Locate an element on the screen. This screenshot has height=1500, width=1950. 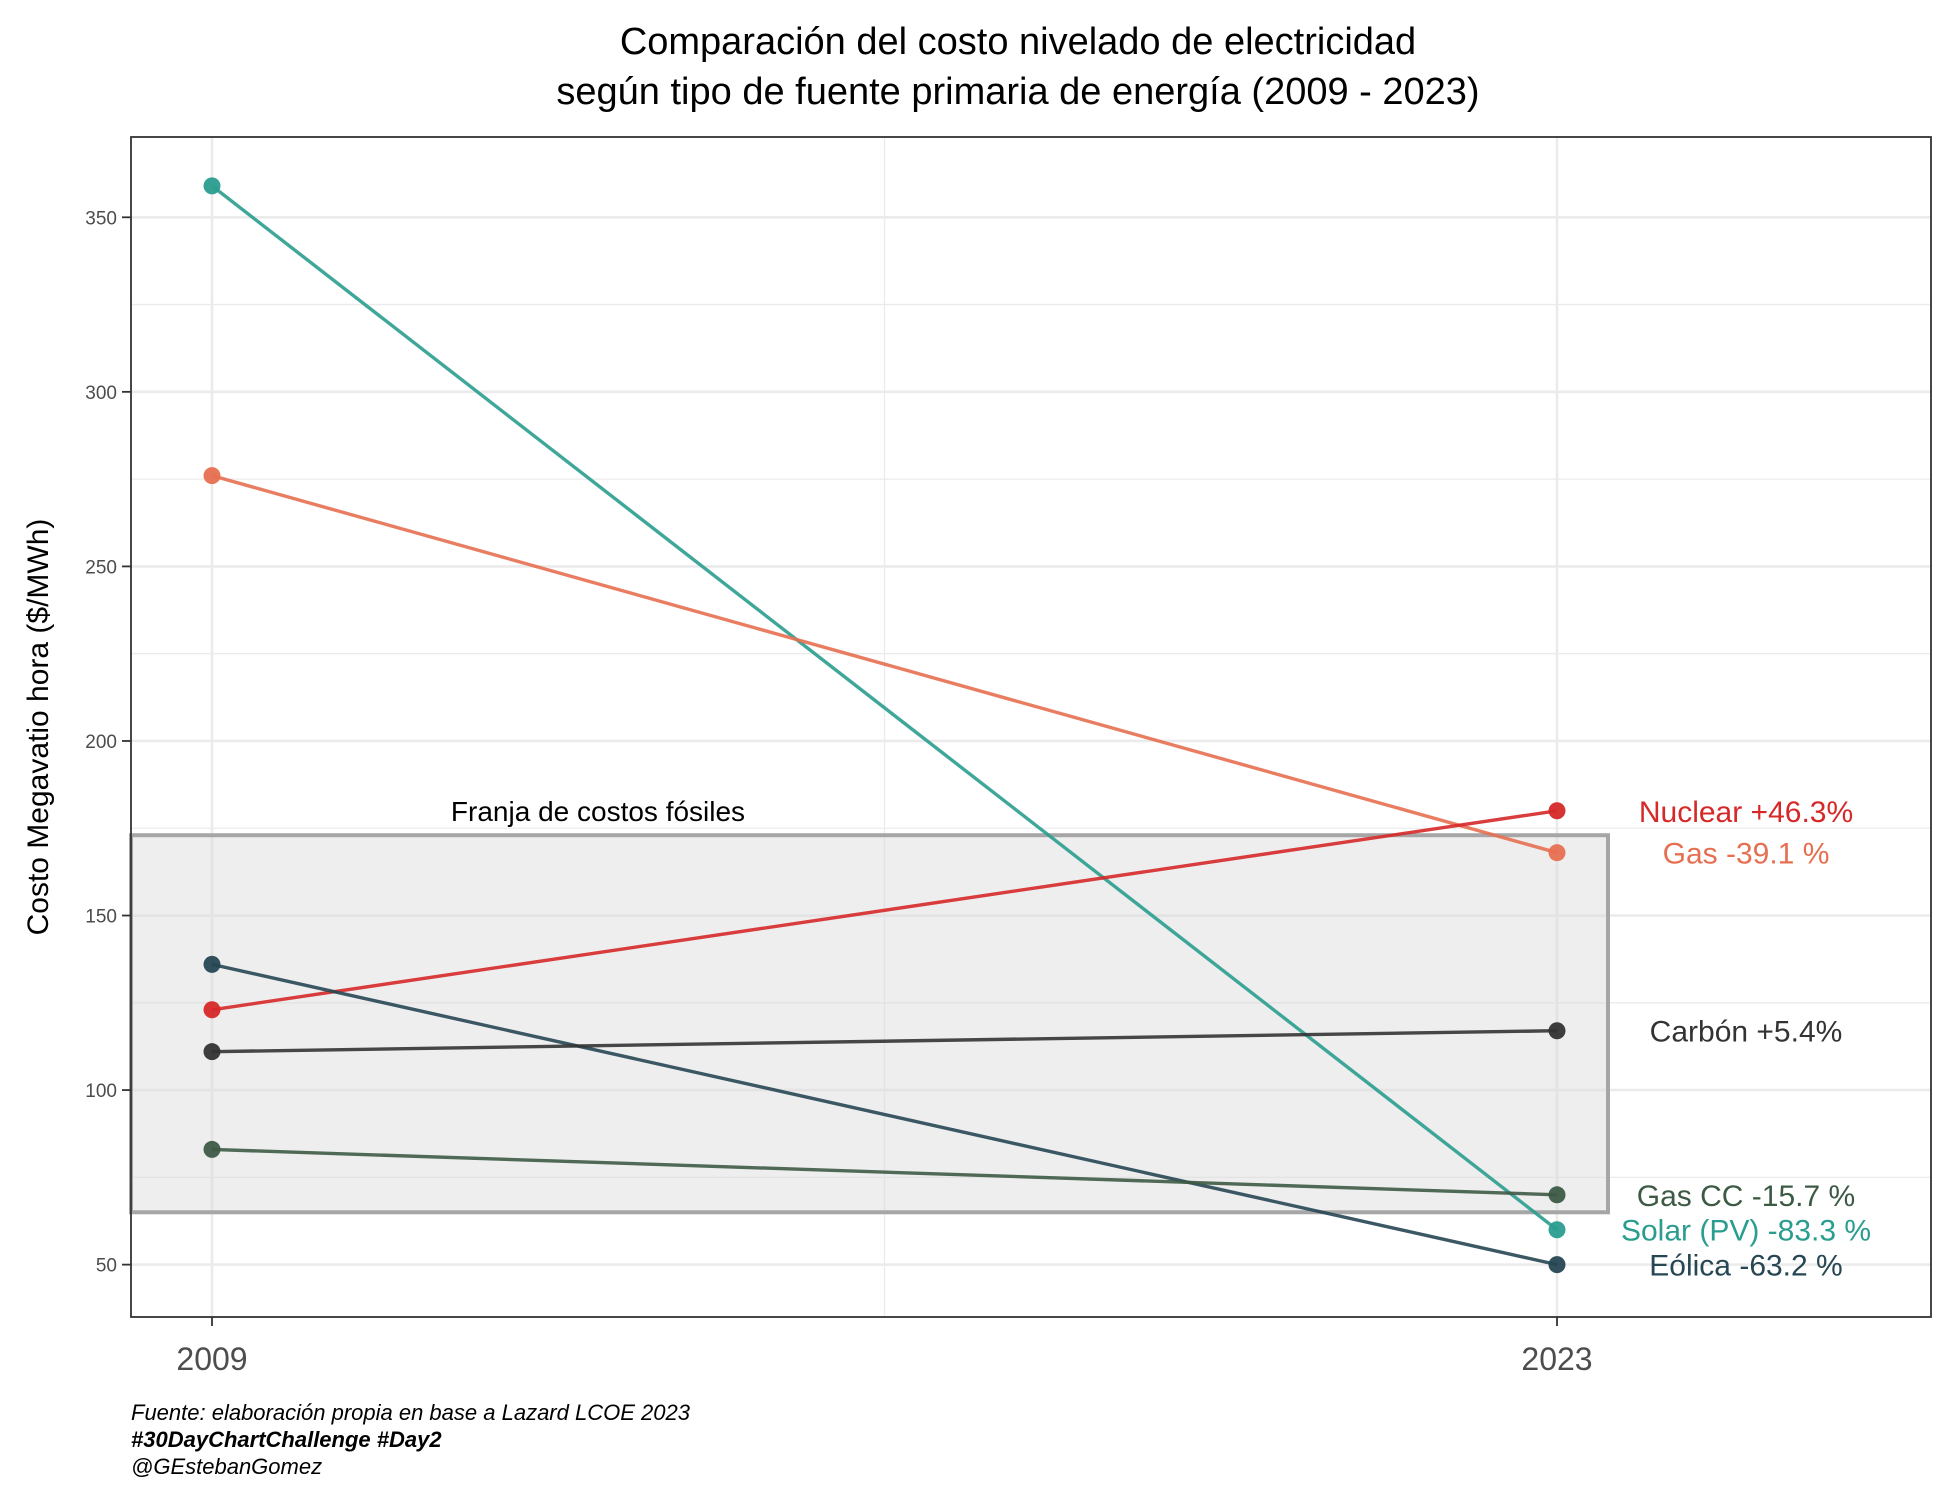
series-line-eolica is located at coordinates (884, 1114).